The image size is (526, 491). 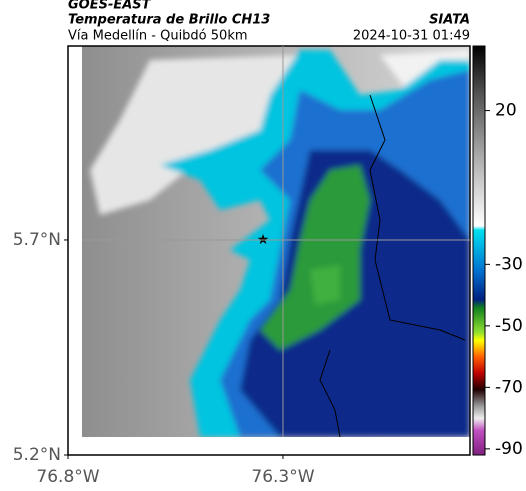 What do you see at coordinates (37, 455) in the screenshot?
I see `y-tick-label: 5.2°N` at bounding box center [37, 455].